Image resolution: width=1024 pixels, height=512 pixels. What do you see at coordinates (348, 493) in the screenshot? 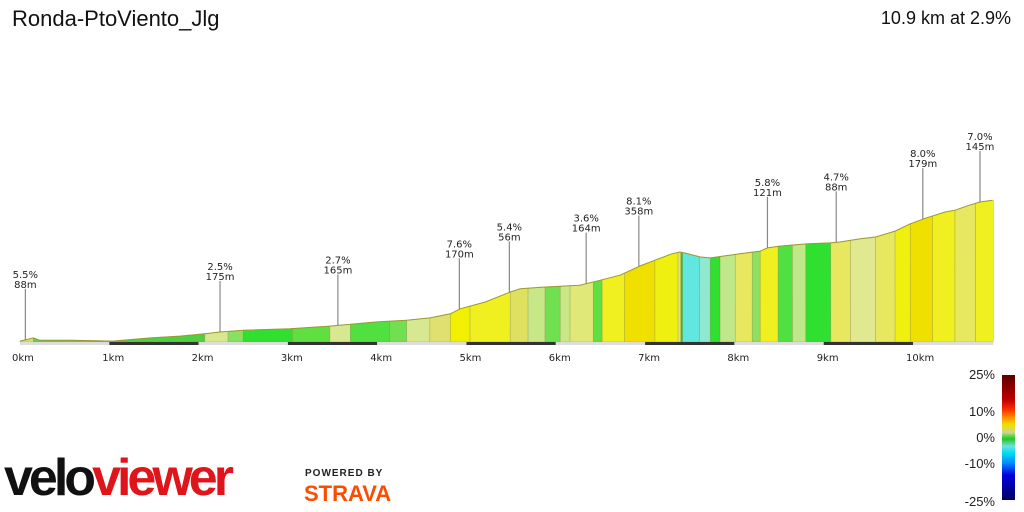
I see `strava-logo: STRAVA` at bounding box center [348, 493].